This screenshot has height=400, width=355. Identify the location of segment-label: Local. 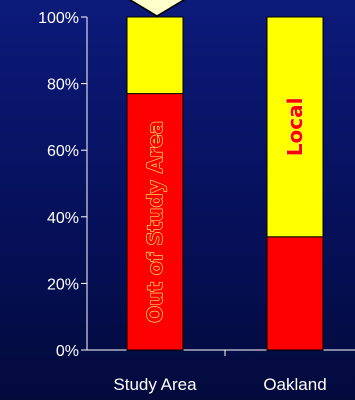
(295, 127).